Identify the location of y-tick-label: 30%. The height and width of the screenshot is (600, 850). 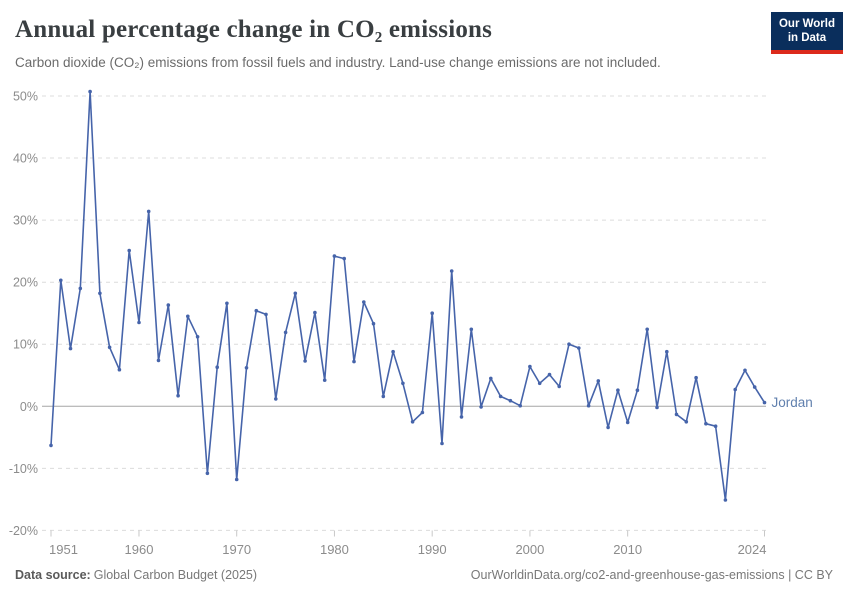
(25, 221).